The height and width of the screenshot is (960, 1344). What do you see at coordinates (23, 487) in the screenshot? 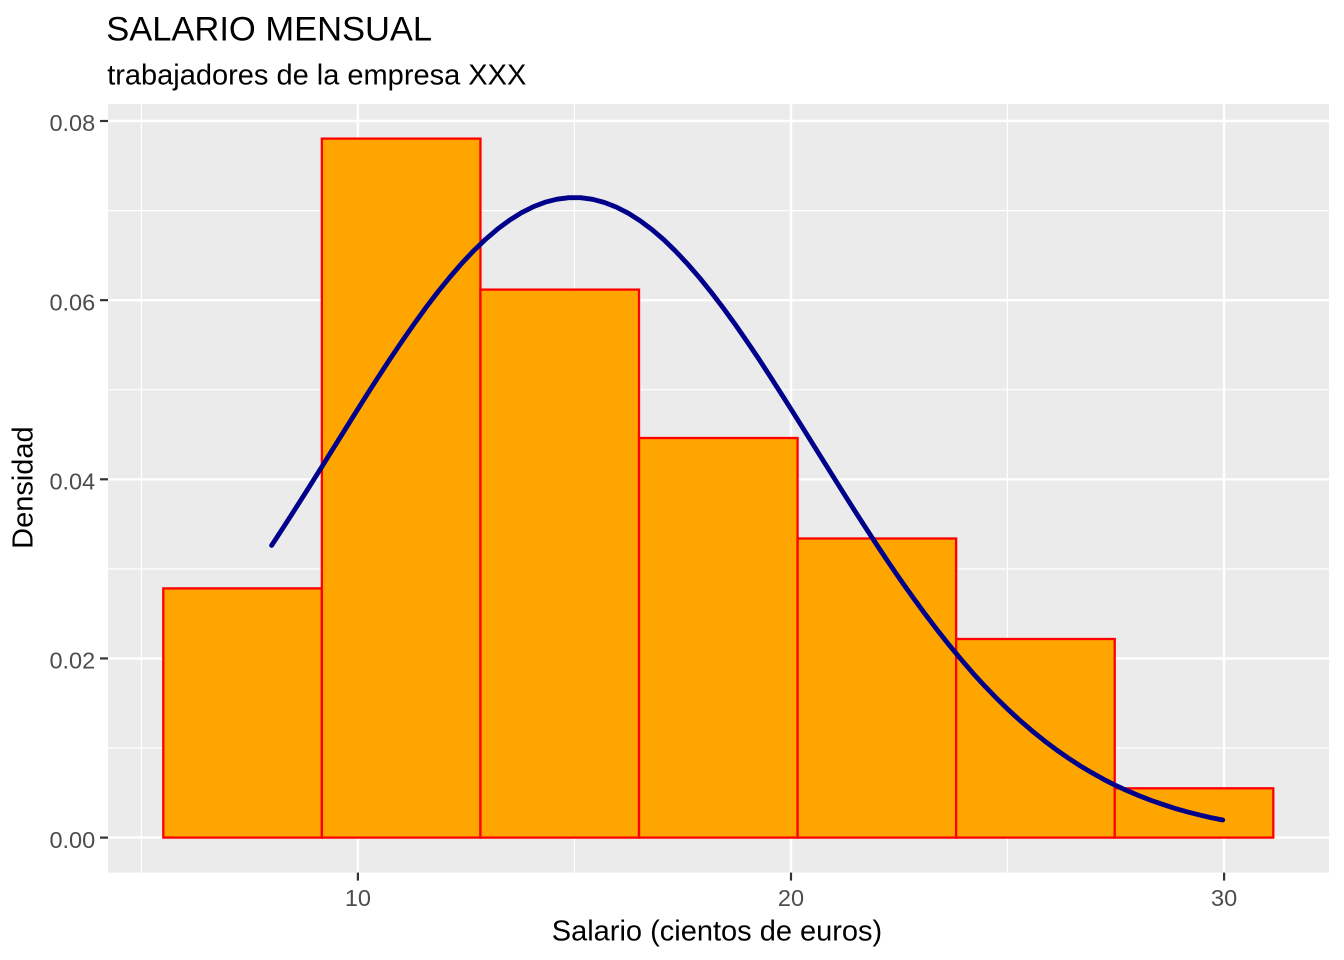
I see `svg-text: Densidad` at bounding box center [23, 487].